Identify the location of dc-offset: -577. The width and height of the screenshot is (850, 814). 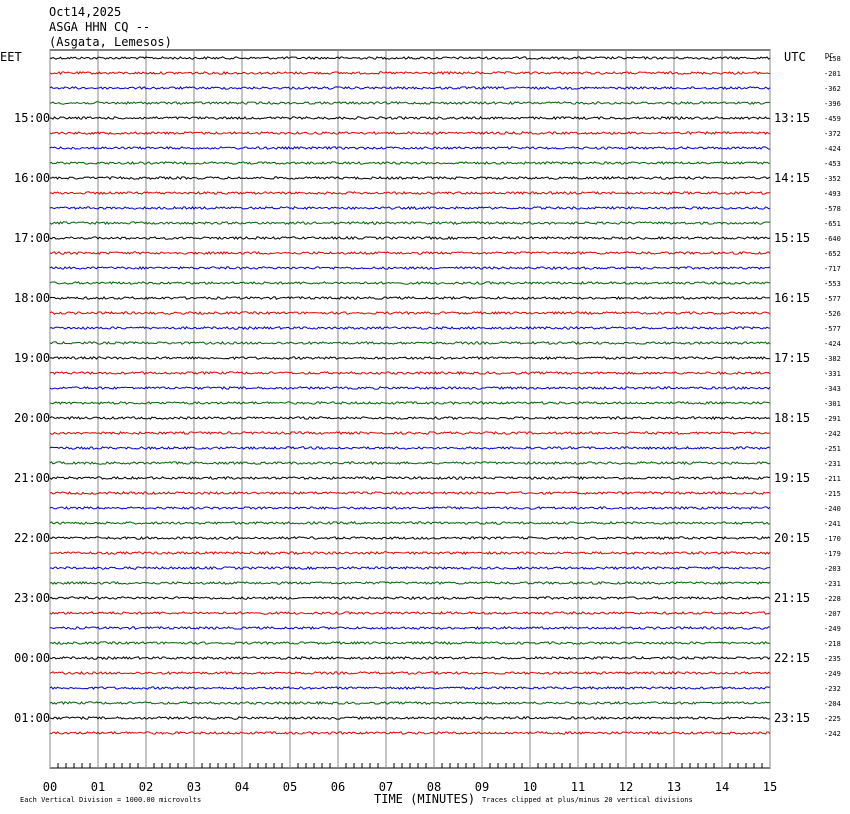
(832, 329).